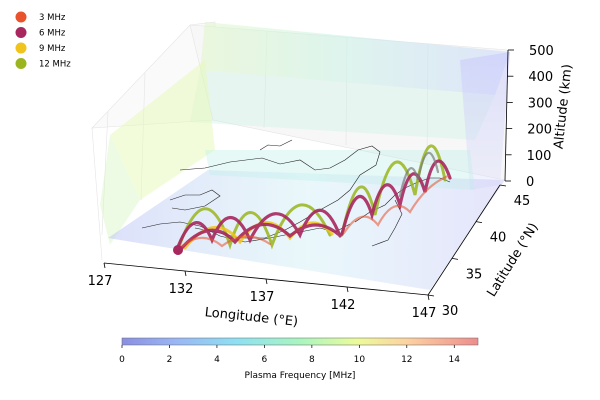 The height and width of the screenshot is (400, 600). What do you see at coordinates (181, 289) in the screenshot?
I see `x-tick-label: 132` at bounding box center [181, 289].